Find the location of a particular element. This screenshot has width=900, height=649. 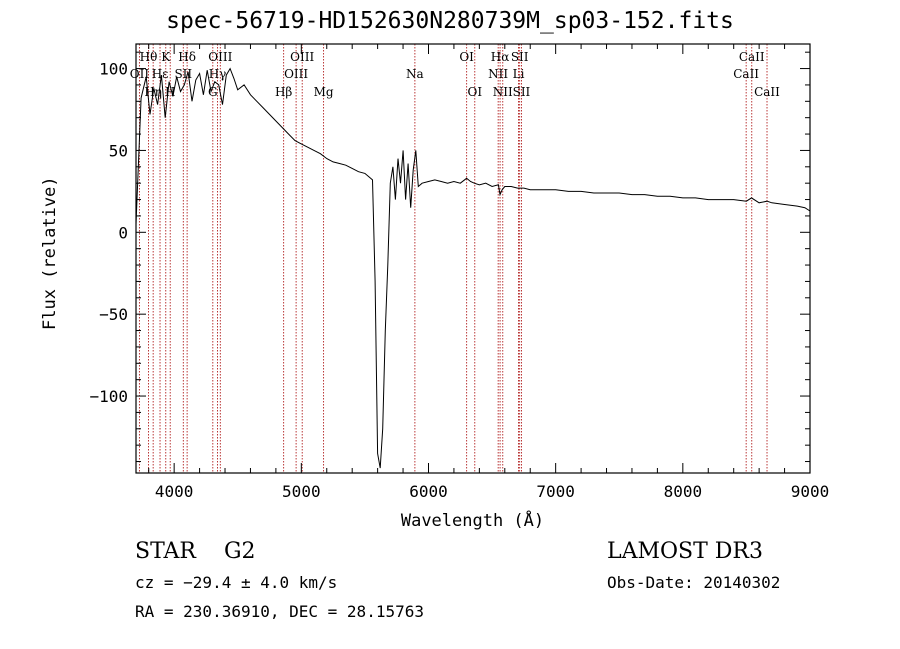

line-marker-label: Hγ is located at coordinates (218, 74).